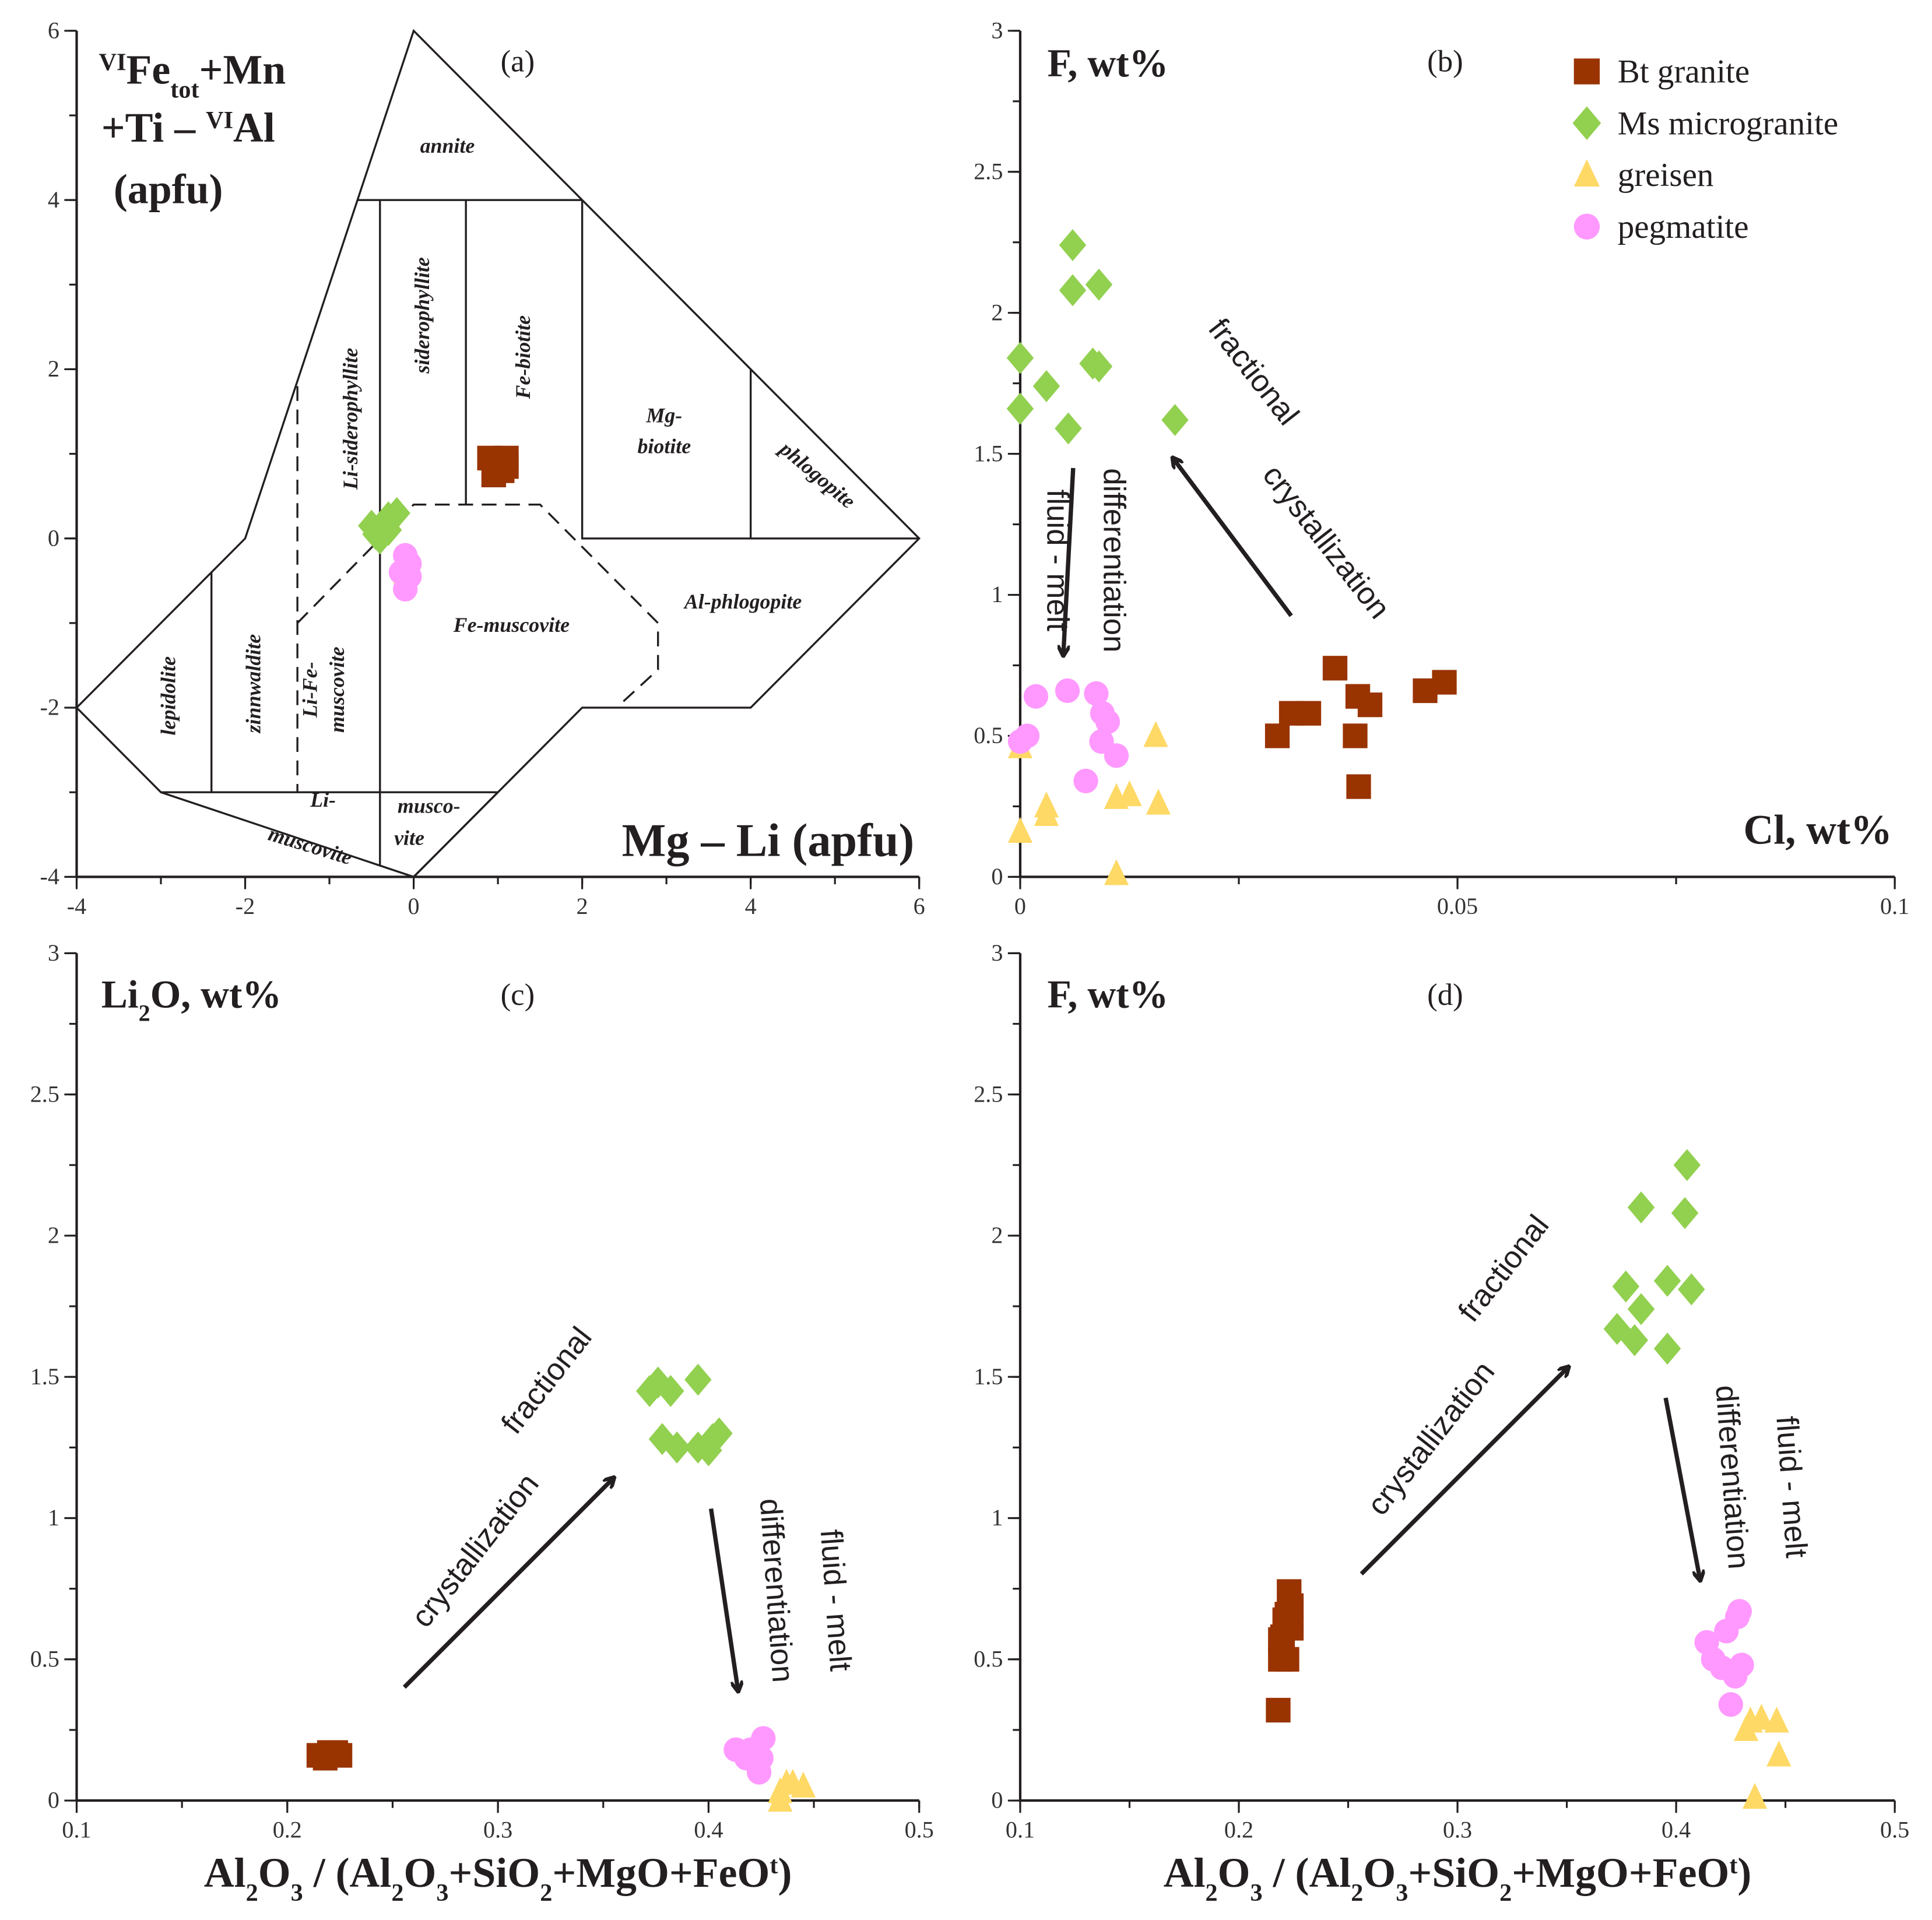  Describe the element at coordinates (768, 840) in the screenshot. I see `x-axis-label: Mg – Li (apfu)` at that location.